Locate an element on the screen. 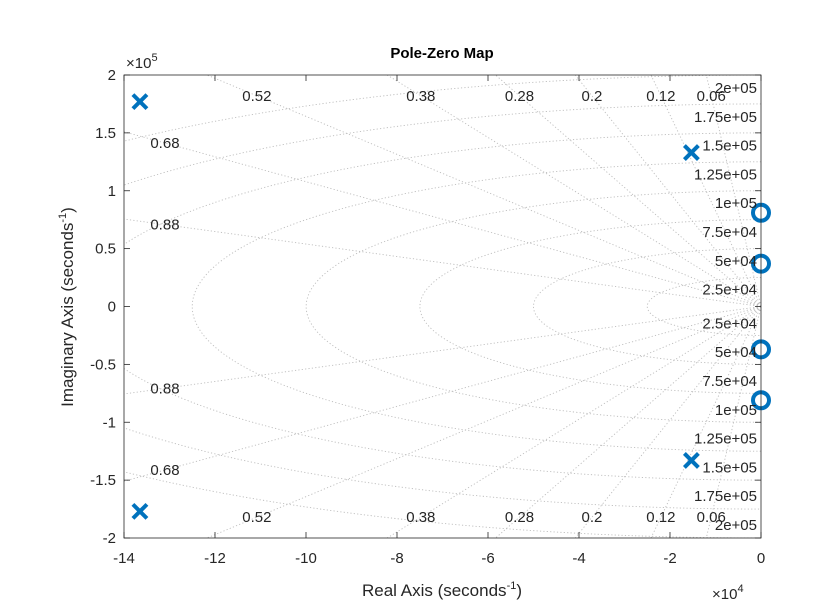 This screenshot has width=839, height=603. y-axis-label: Imaginary Axis (seconds-1) is located at coordinates (67, 307).